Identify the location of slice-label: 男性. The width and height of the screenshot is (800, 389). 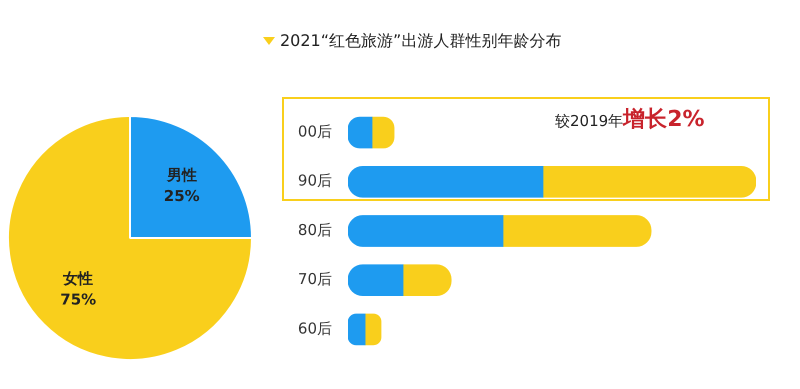
(181, 175).